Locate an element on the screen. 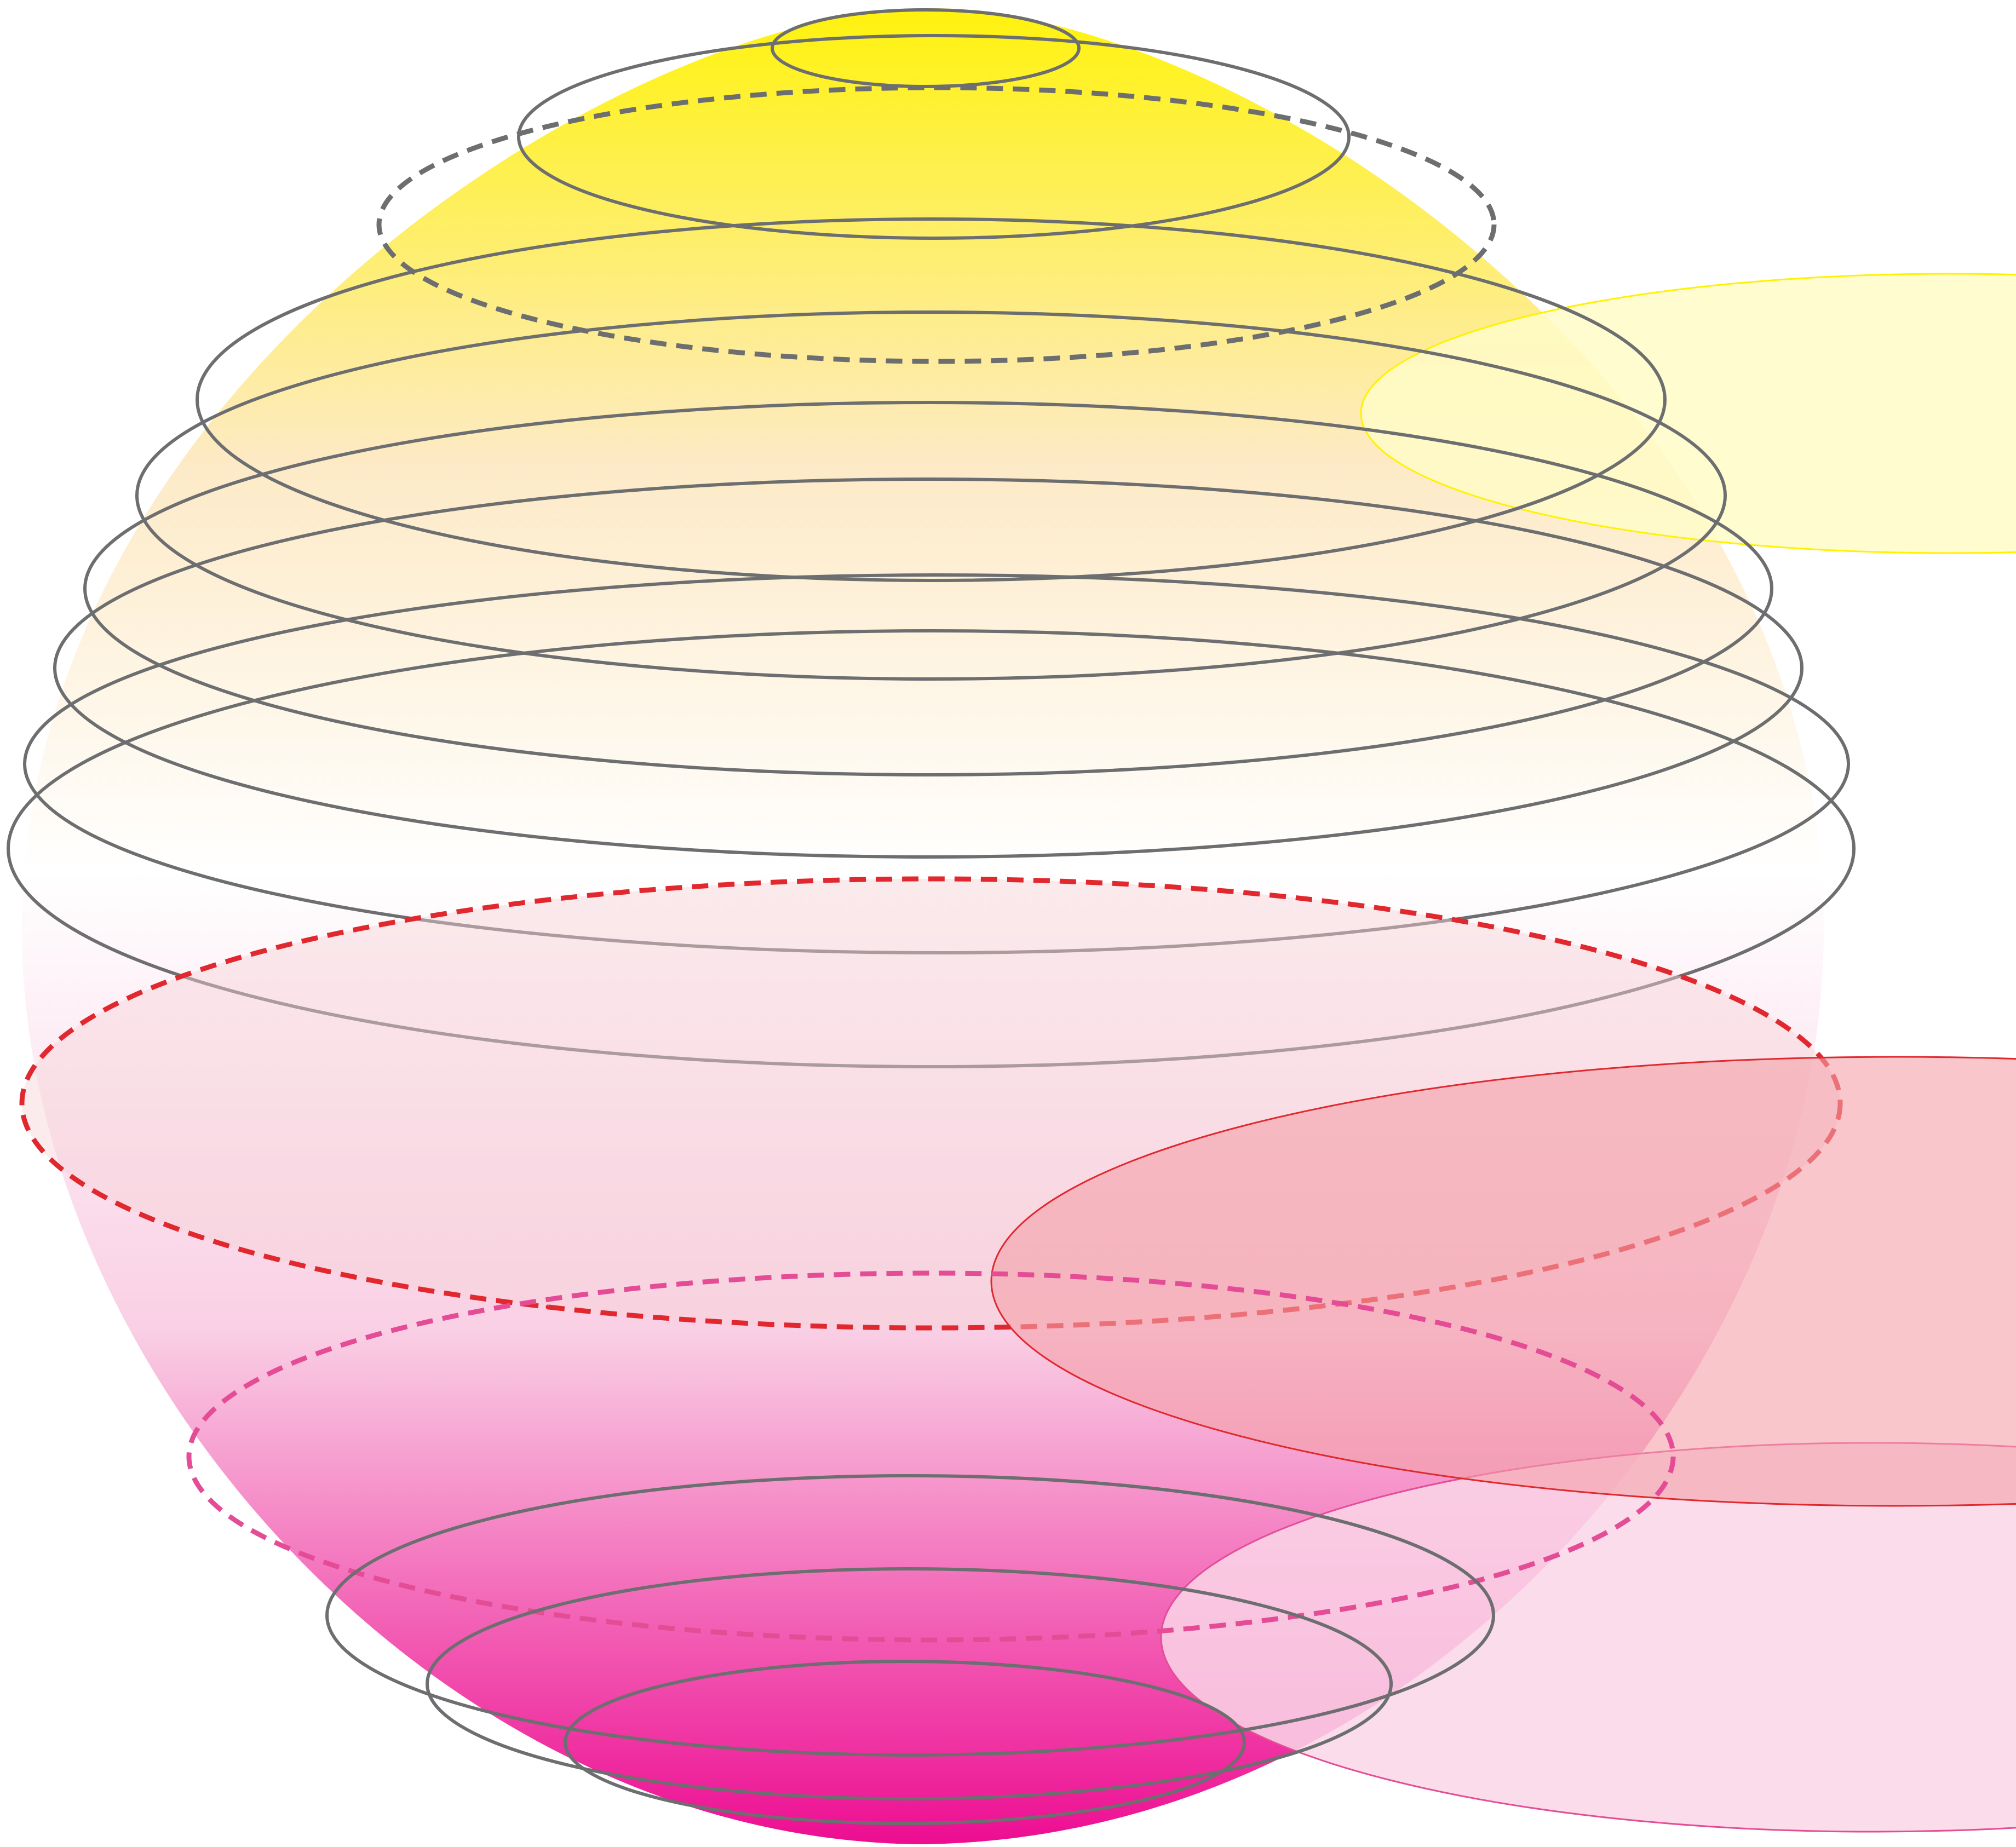  ring-top is located at coordinates (926, 48).